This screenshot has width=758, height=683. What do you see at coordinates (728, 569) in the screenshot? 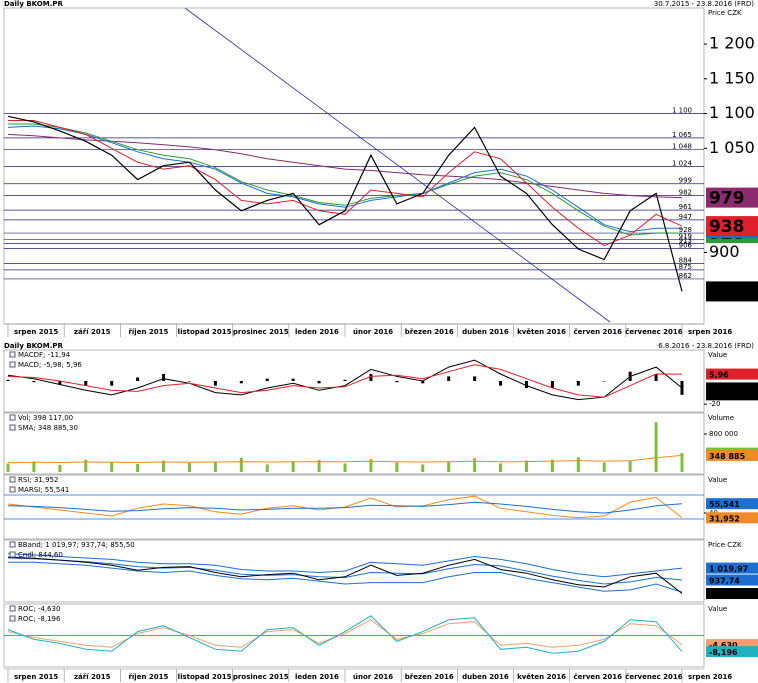
I see `value-box-label: 1 019,97` at bounding box center [728, 569].